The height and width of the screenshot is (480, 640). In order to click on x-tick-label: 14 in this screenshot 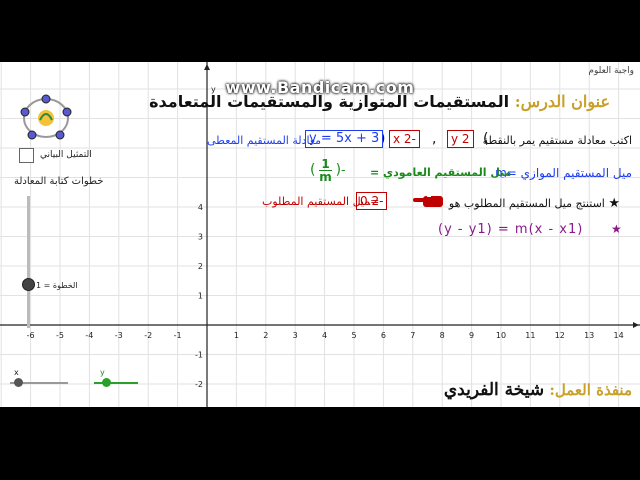, I will do `click(619, 335)`.